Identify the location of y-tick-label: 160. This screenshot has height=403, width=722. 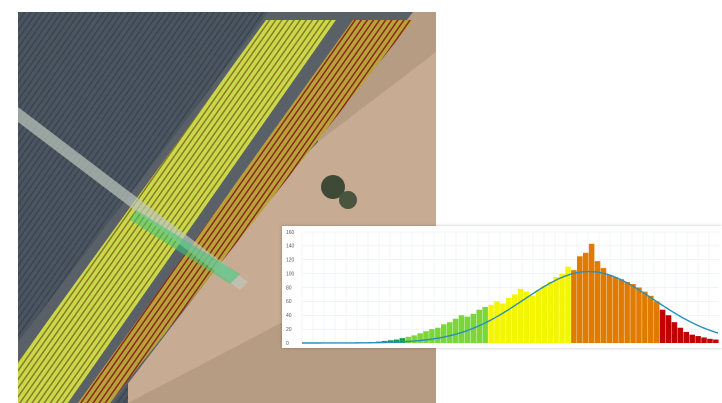
(290, 233).